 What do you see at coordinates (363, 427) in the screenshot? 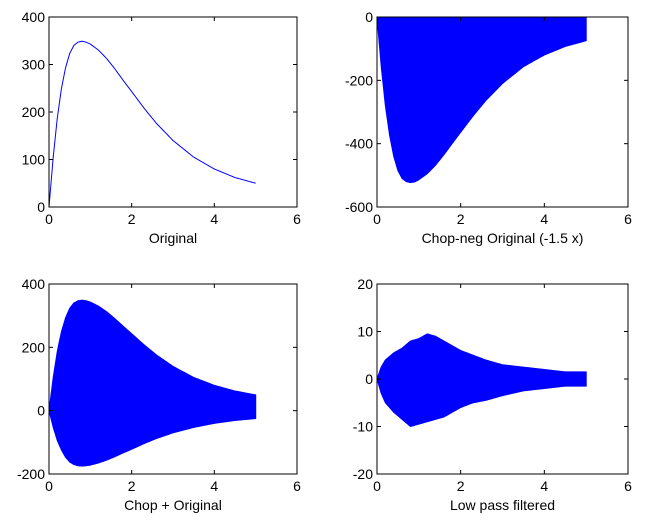
I see `y-tick-label: -10` at bounding box center [363, 427].